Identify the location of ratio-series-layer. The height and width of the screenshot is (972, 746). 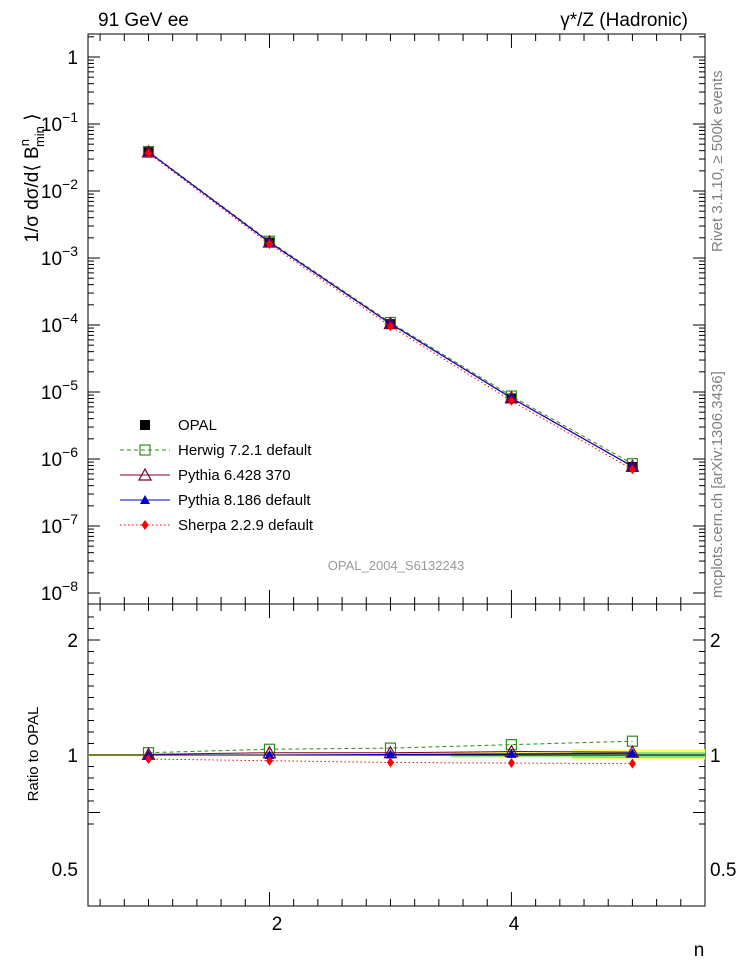
(390, 752).